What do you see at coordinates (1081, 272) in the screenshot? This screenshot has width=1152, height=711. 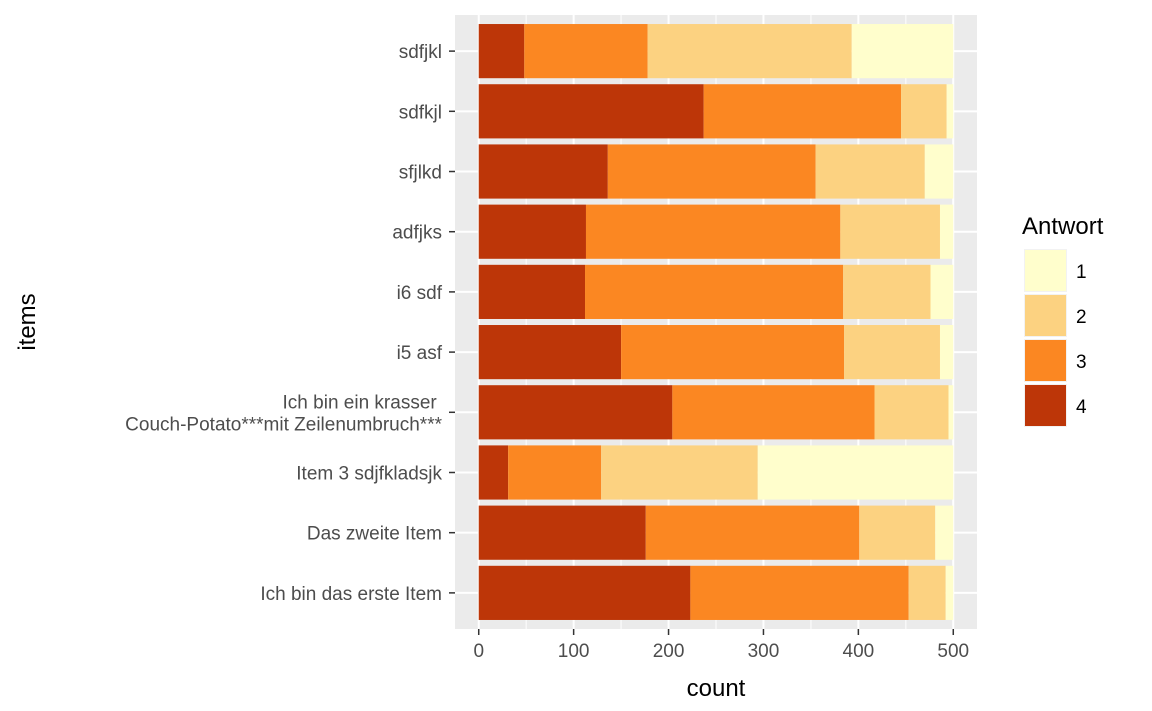 I see `legend-label: 1` at bounding box center [1081, 272].